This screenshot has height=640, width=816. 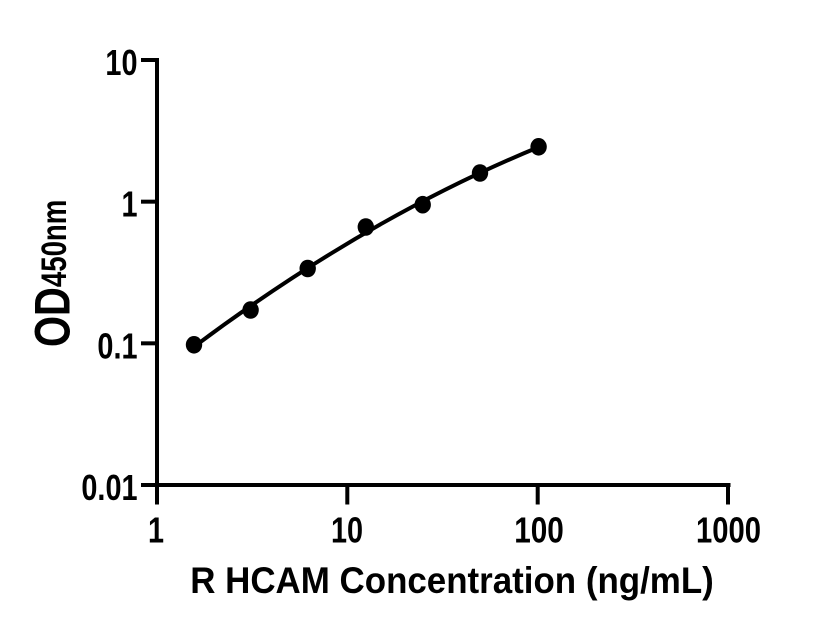 What do you see at coordinates (109, 487) in the screenshot?
I see `svg-text: 0.01` at bounding box center [109, 487].